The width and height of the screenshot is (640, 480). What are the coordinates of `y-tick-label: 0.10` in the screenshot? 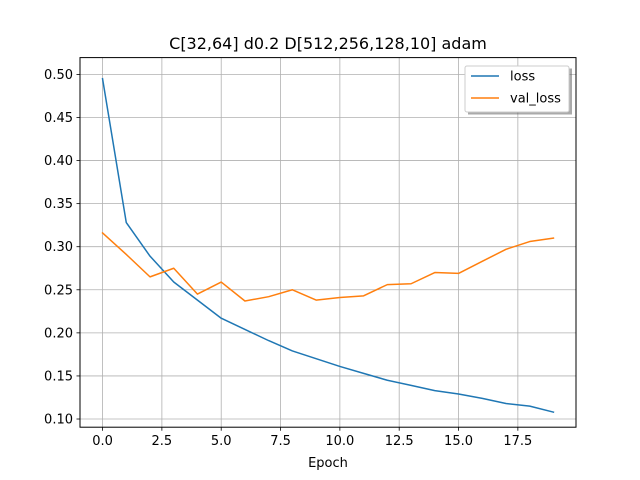 It's located at (58, 420).